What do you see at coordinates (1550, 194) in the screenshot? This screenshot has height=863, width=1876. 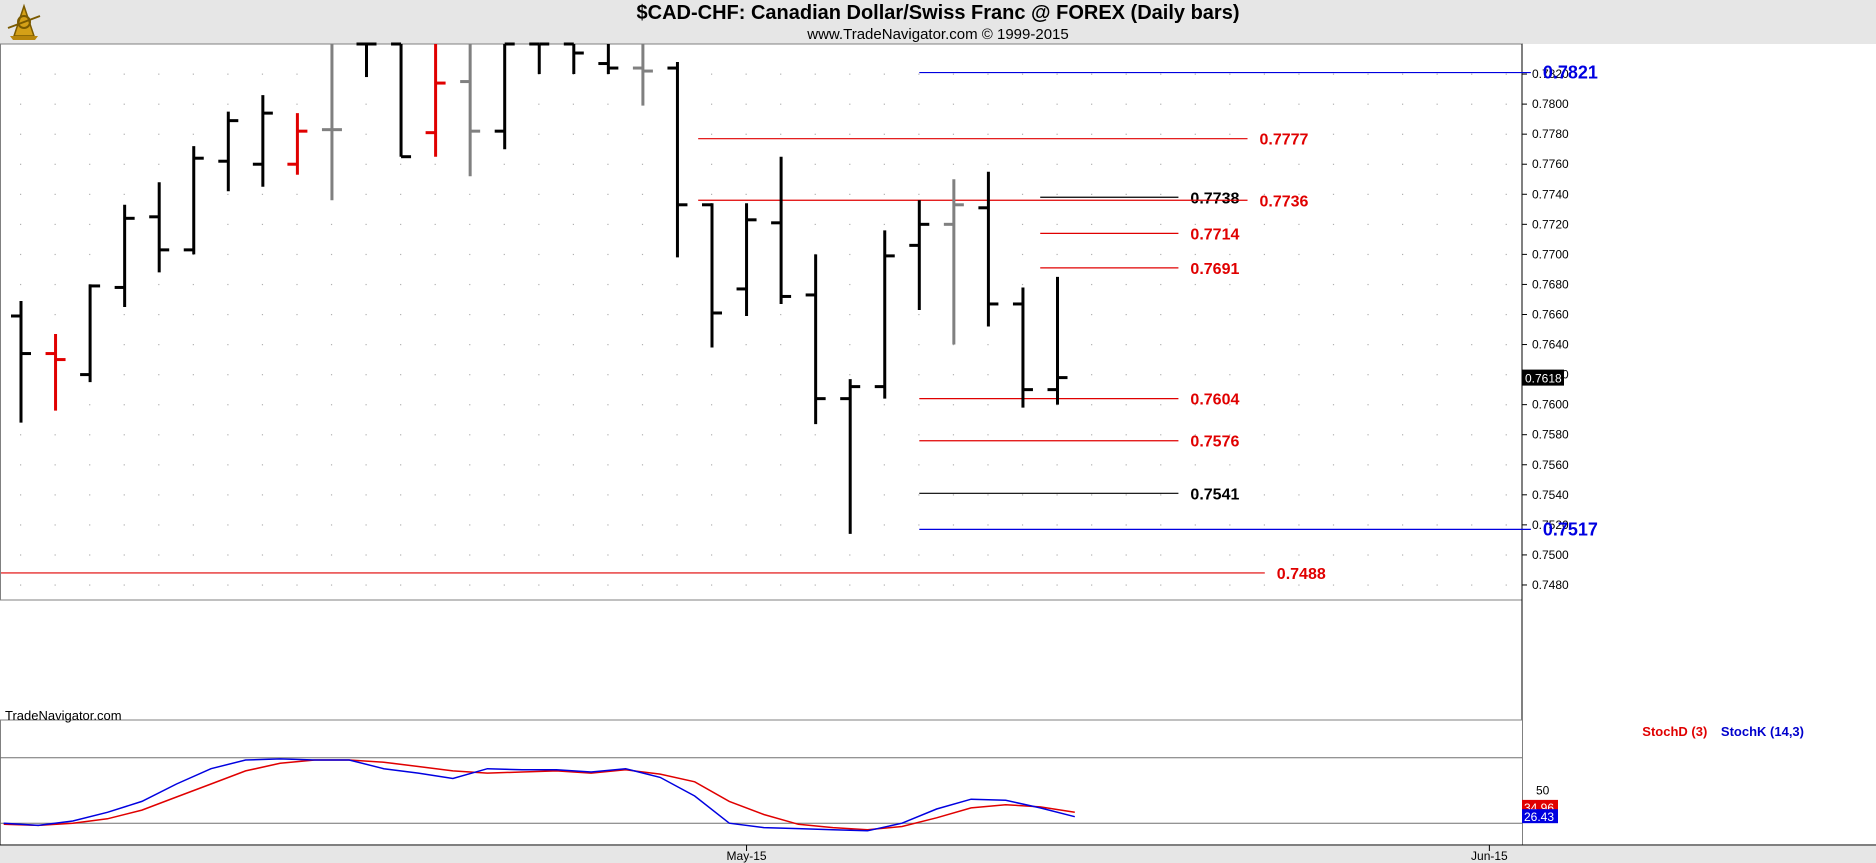 I see `y-tick-label: 0.7740` at bounding box center [1550, 194].